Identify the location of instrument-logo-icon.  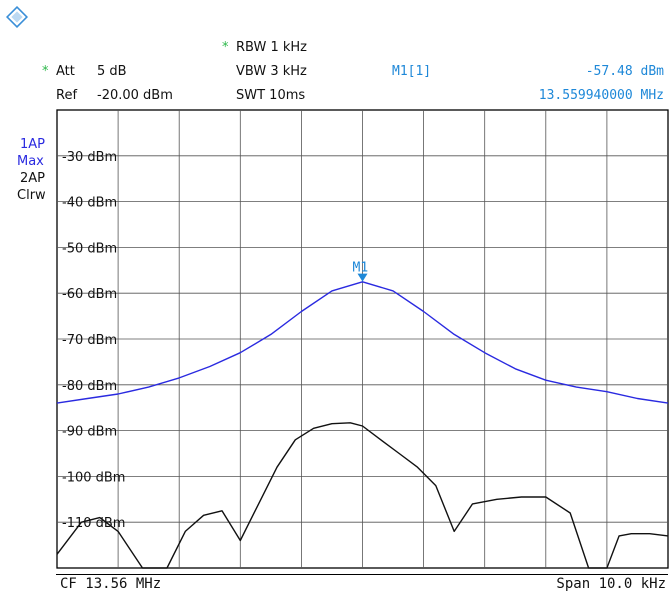
(17, 17).